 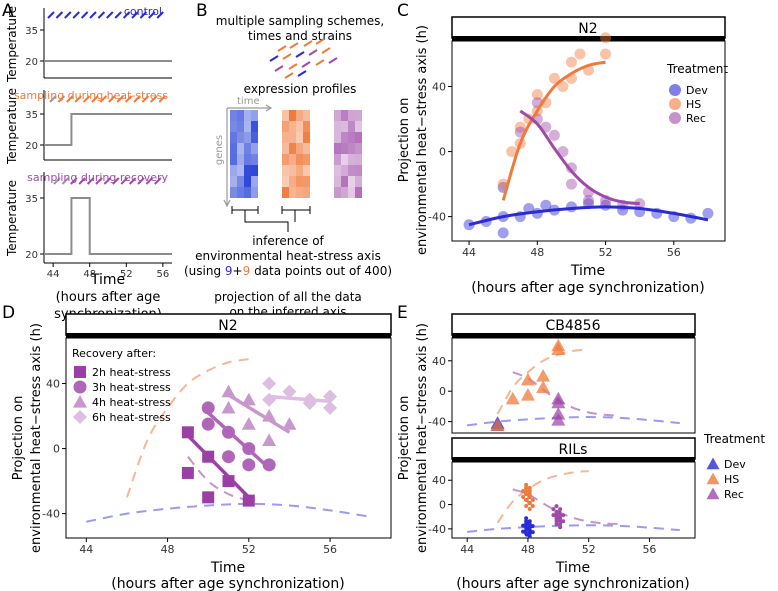 I want to click on x-axis-title: Time, so click(x=107, y=280).